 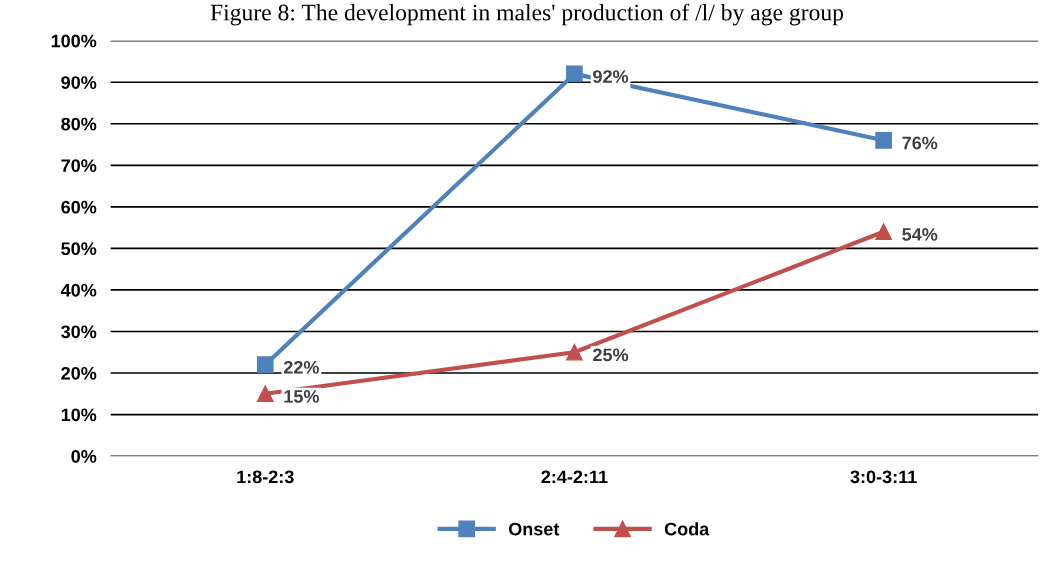 What do you see at coordinates (574, 477) in the screenshot?
I see `x-tick-label: 2:4-2:11` at bounding box center [574, 477].